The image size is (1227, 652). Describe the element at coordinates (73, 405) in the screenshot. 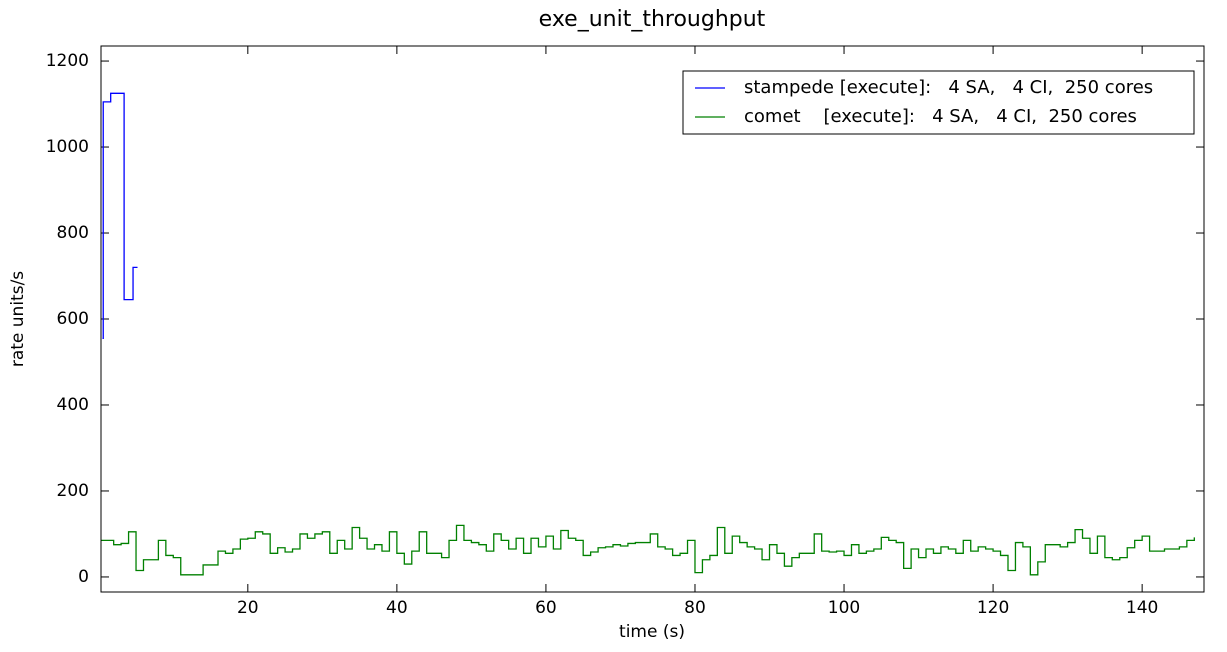

I see `y-tick-label: 400` at that location.